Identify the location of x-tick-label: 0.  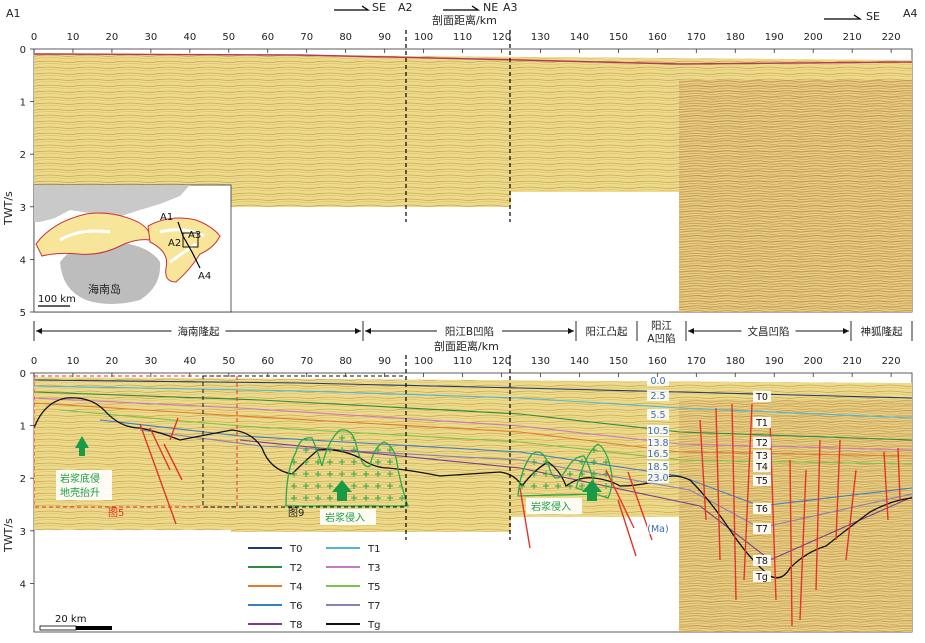
(34, 37).